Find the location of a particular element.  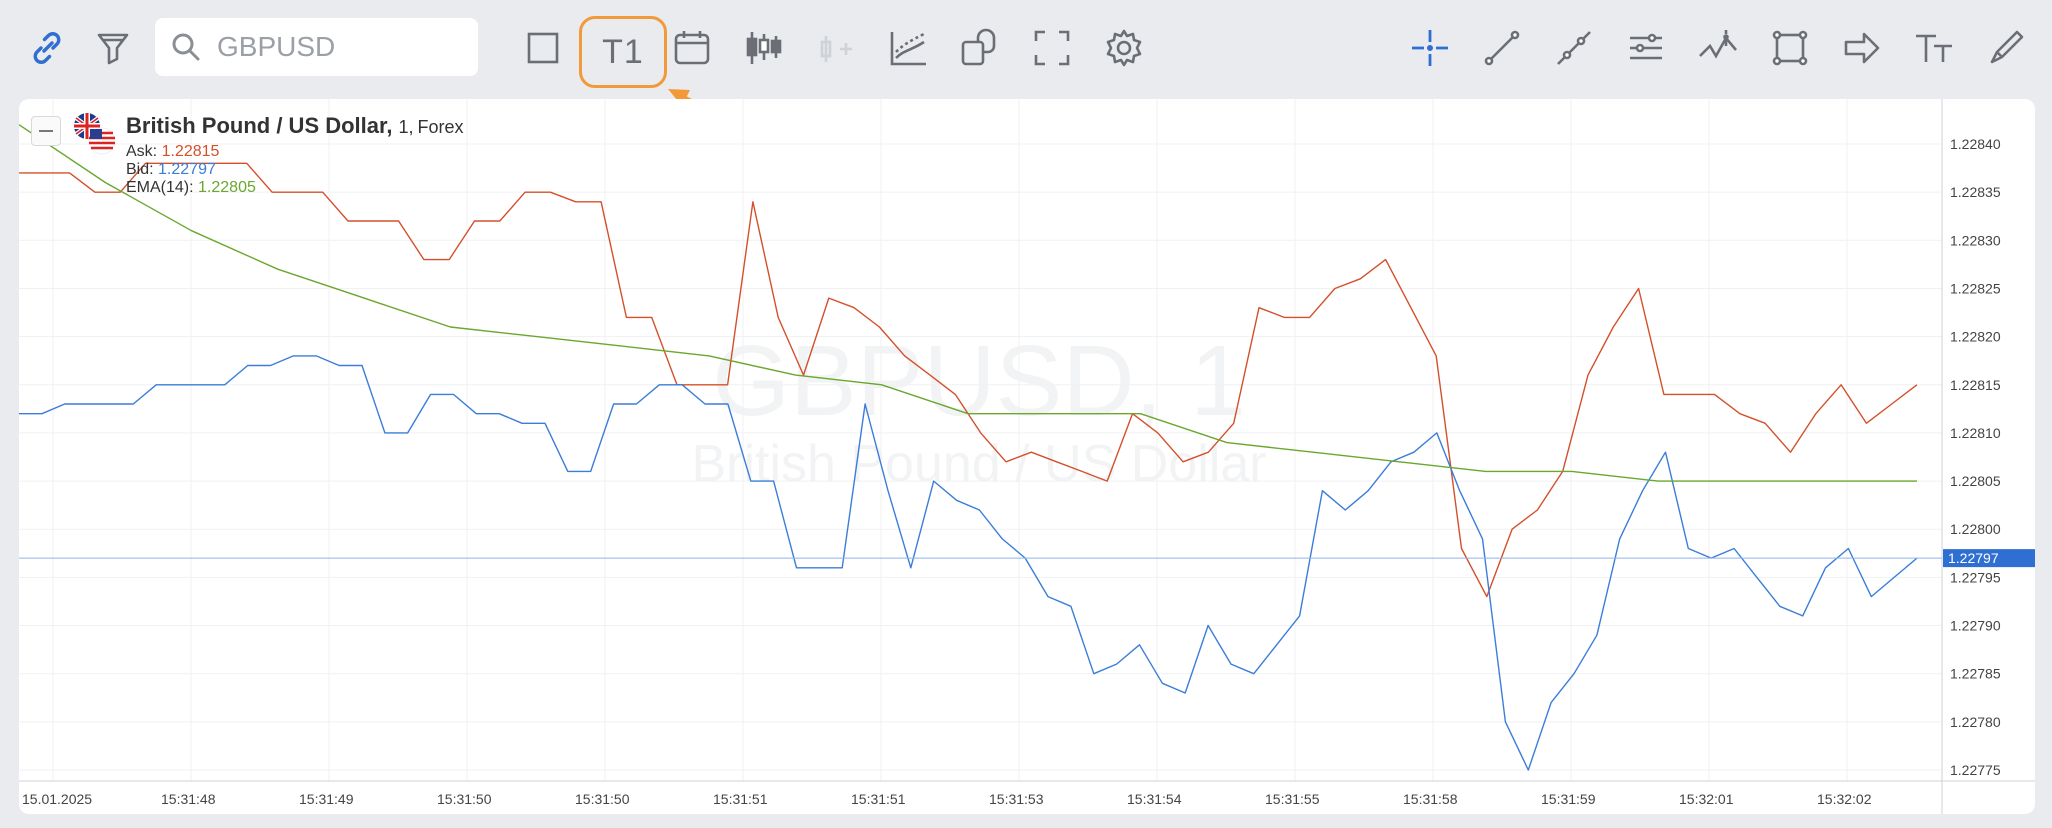

x-tick-label: 15:31:55 is located at coordinates (1292, 799).